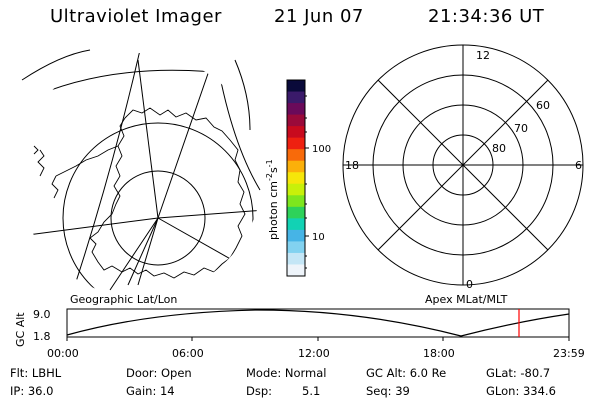 This screenshot has width=600, height=400. Describe the element at coordinates (159, 373) in the screenshot. I see `door-label: Door: Open` at that location.